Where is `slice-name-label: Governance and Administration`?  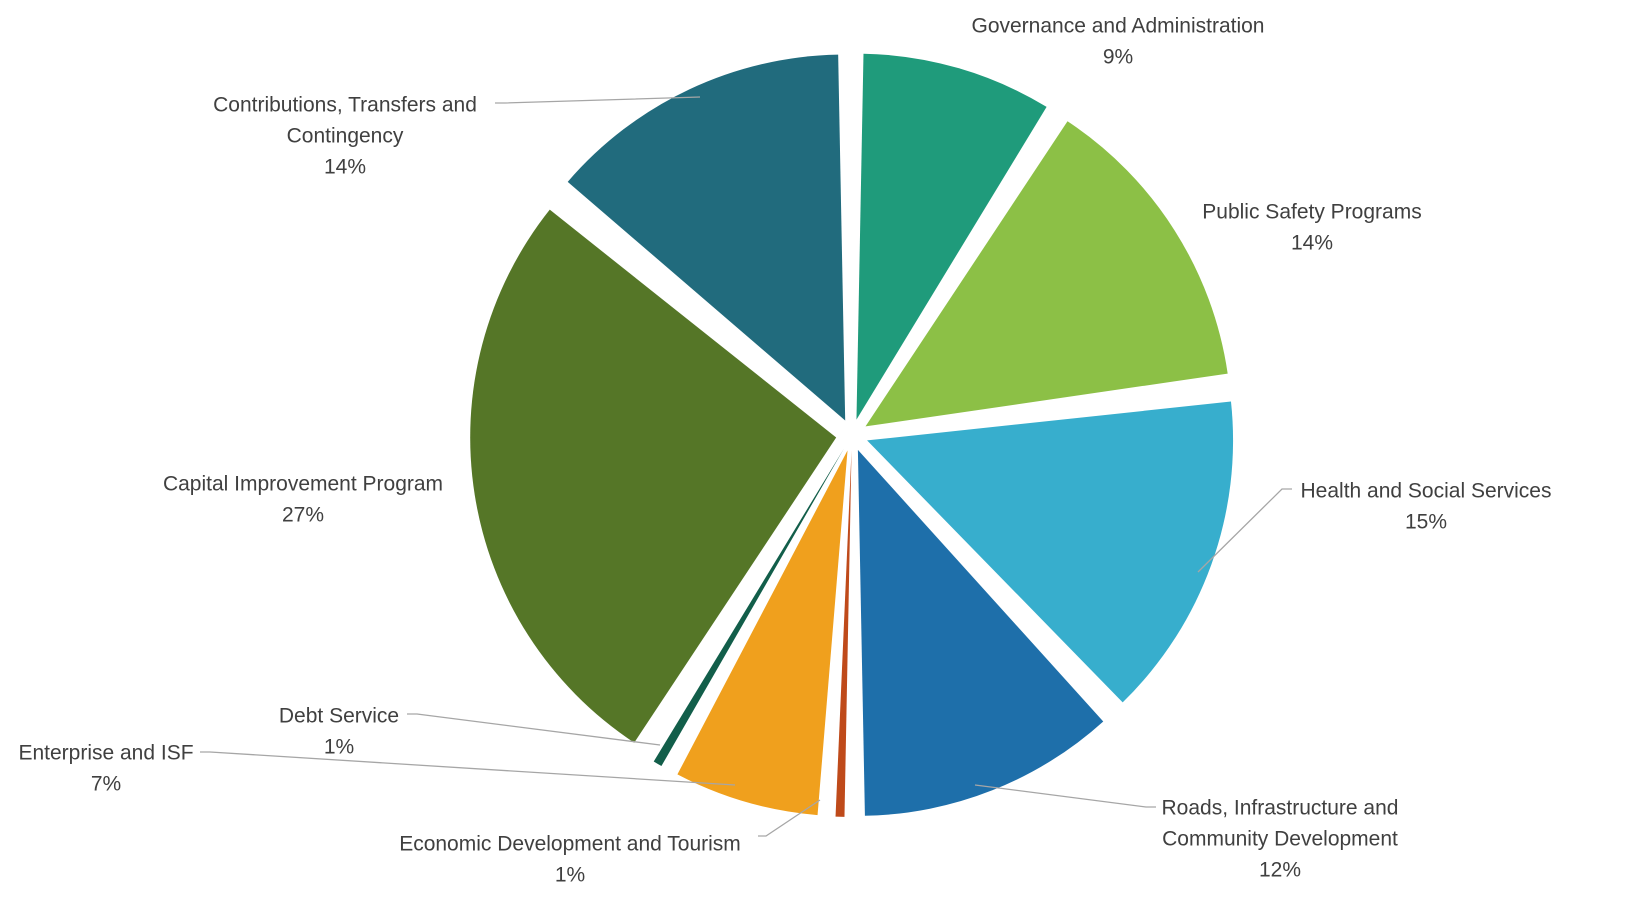 slice-name-label: Governance and Administration is located at coordinates (1117, 25).